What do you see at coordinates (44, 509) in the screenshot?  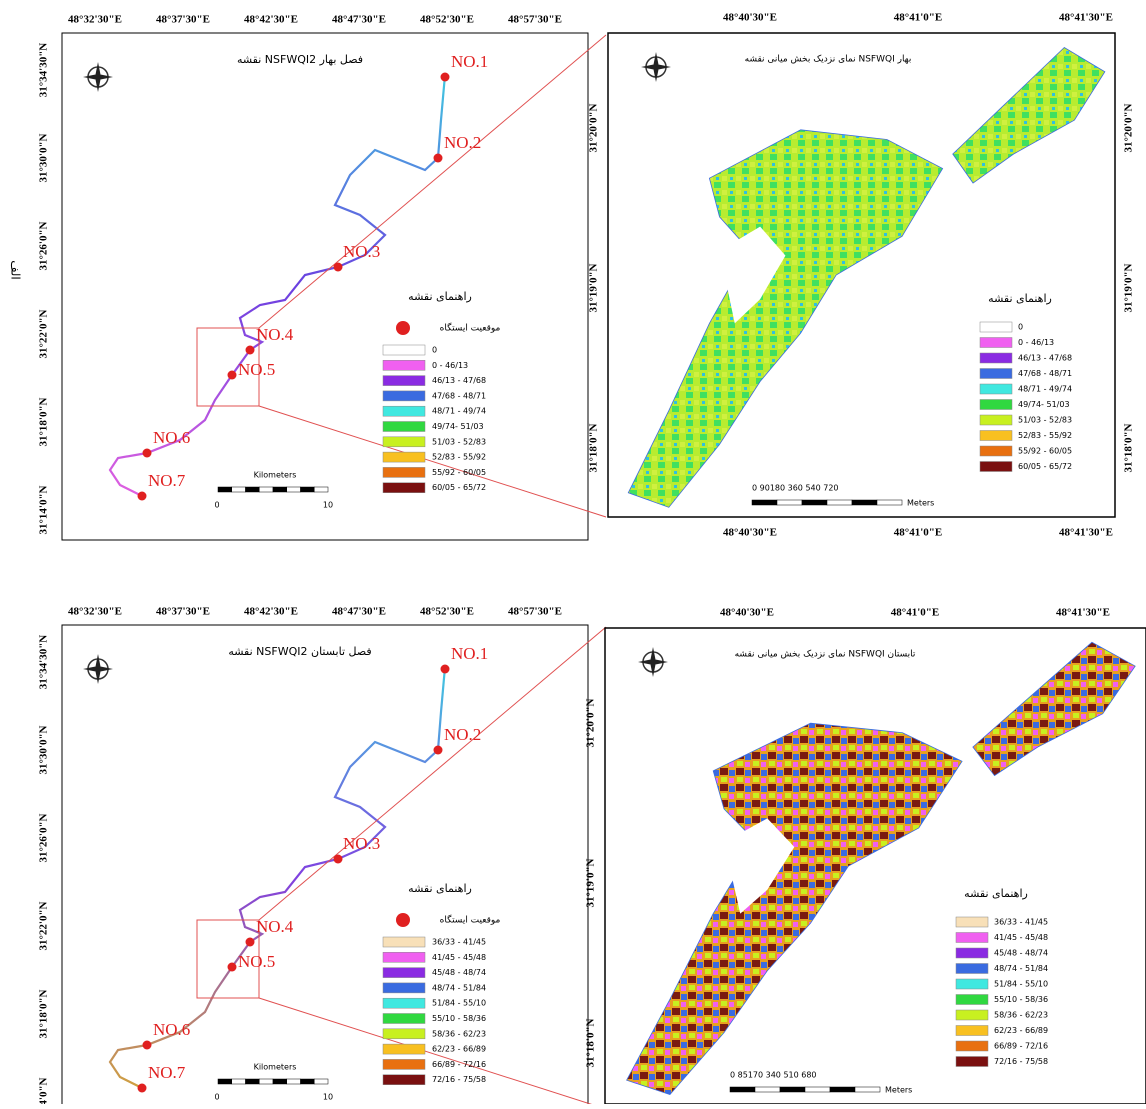 I see `latitude-label: 31°14'0"N` at bounding box center [44, 509].